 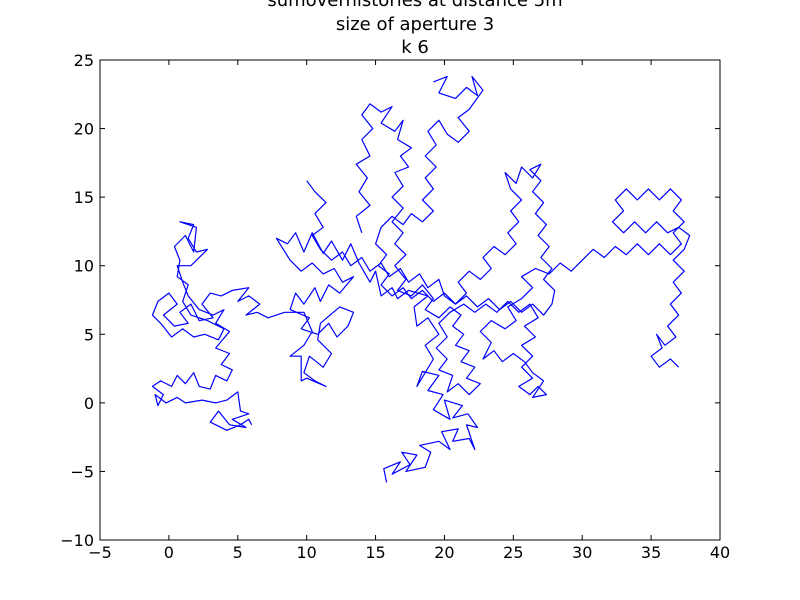 What do you see at coordinates (84, 60) in the screenshot?
I see `y-tick-label: 25` at bounding box center [84, 60].